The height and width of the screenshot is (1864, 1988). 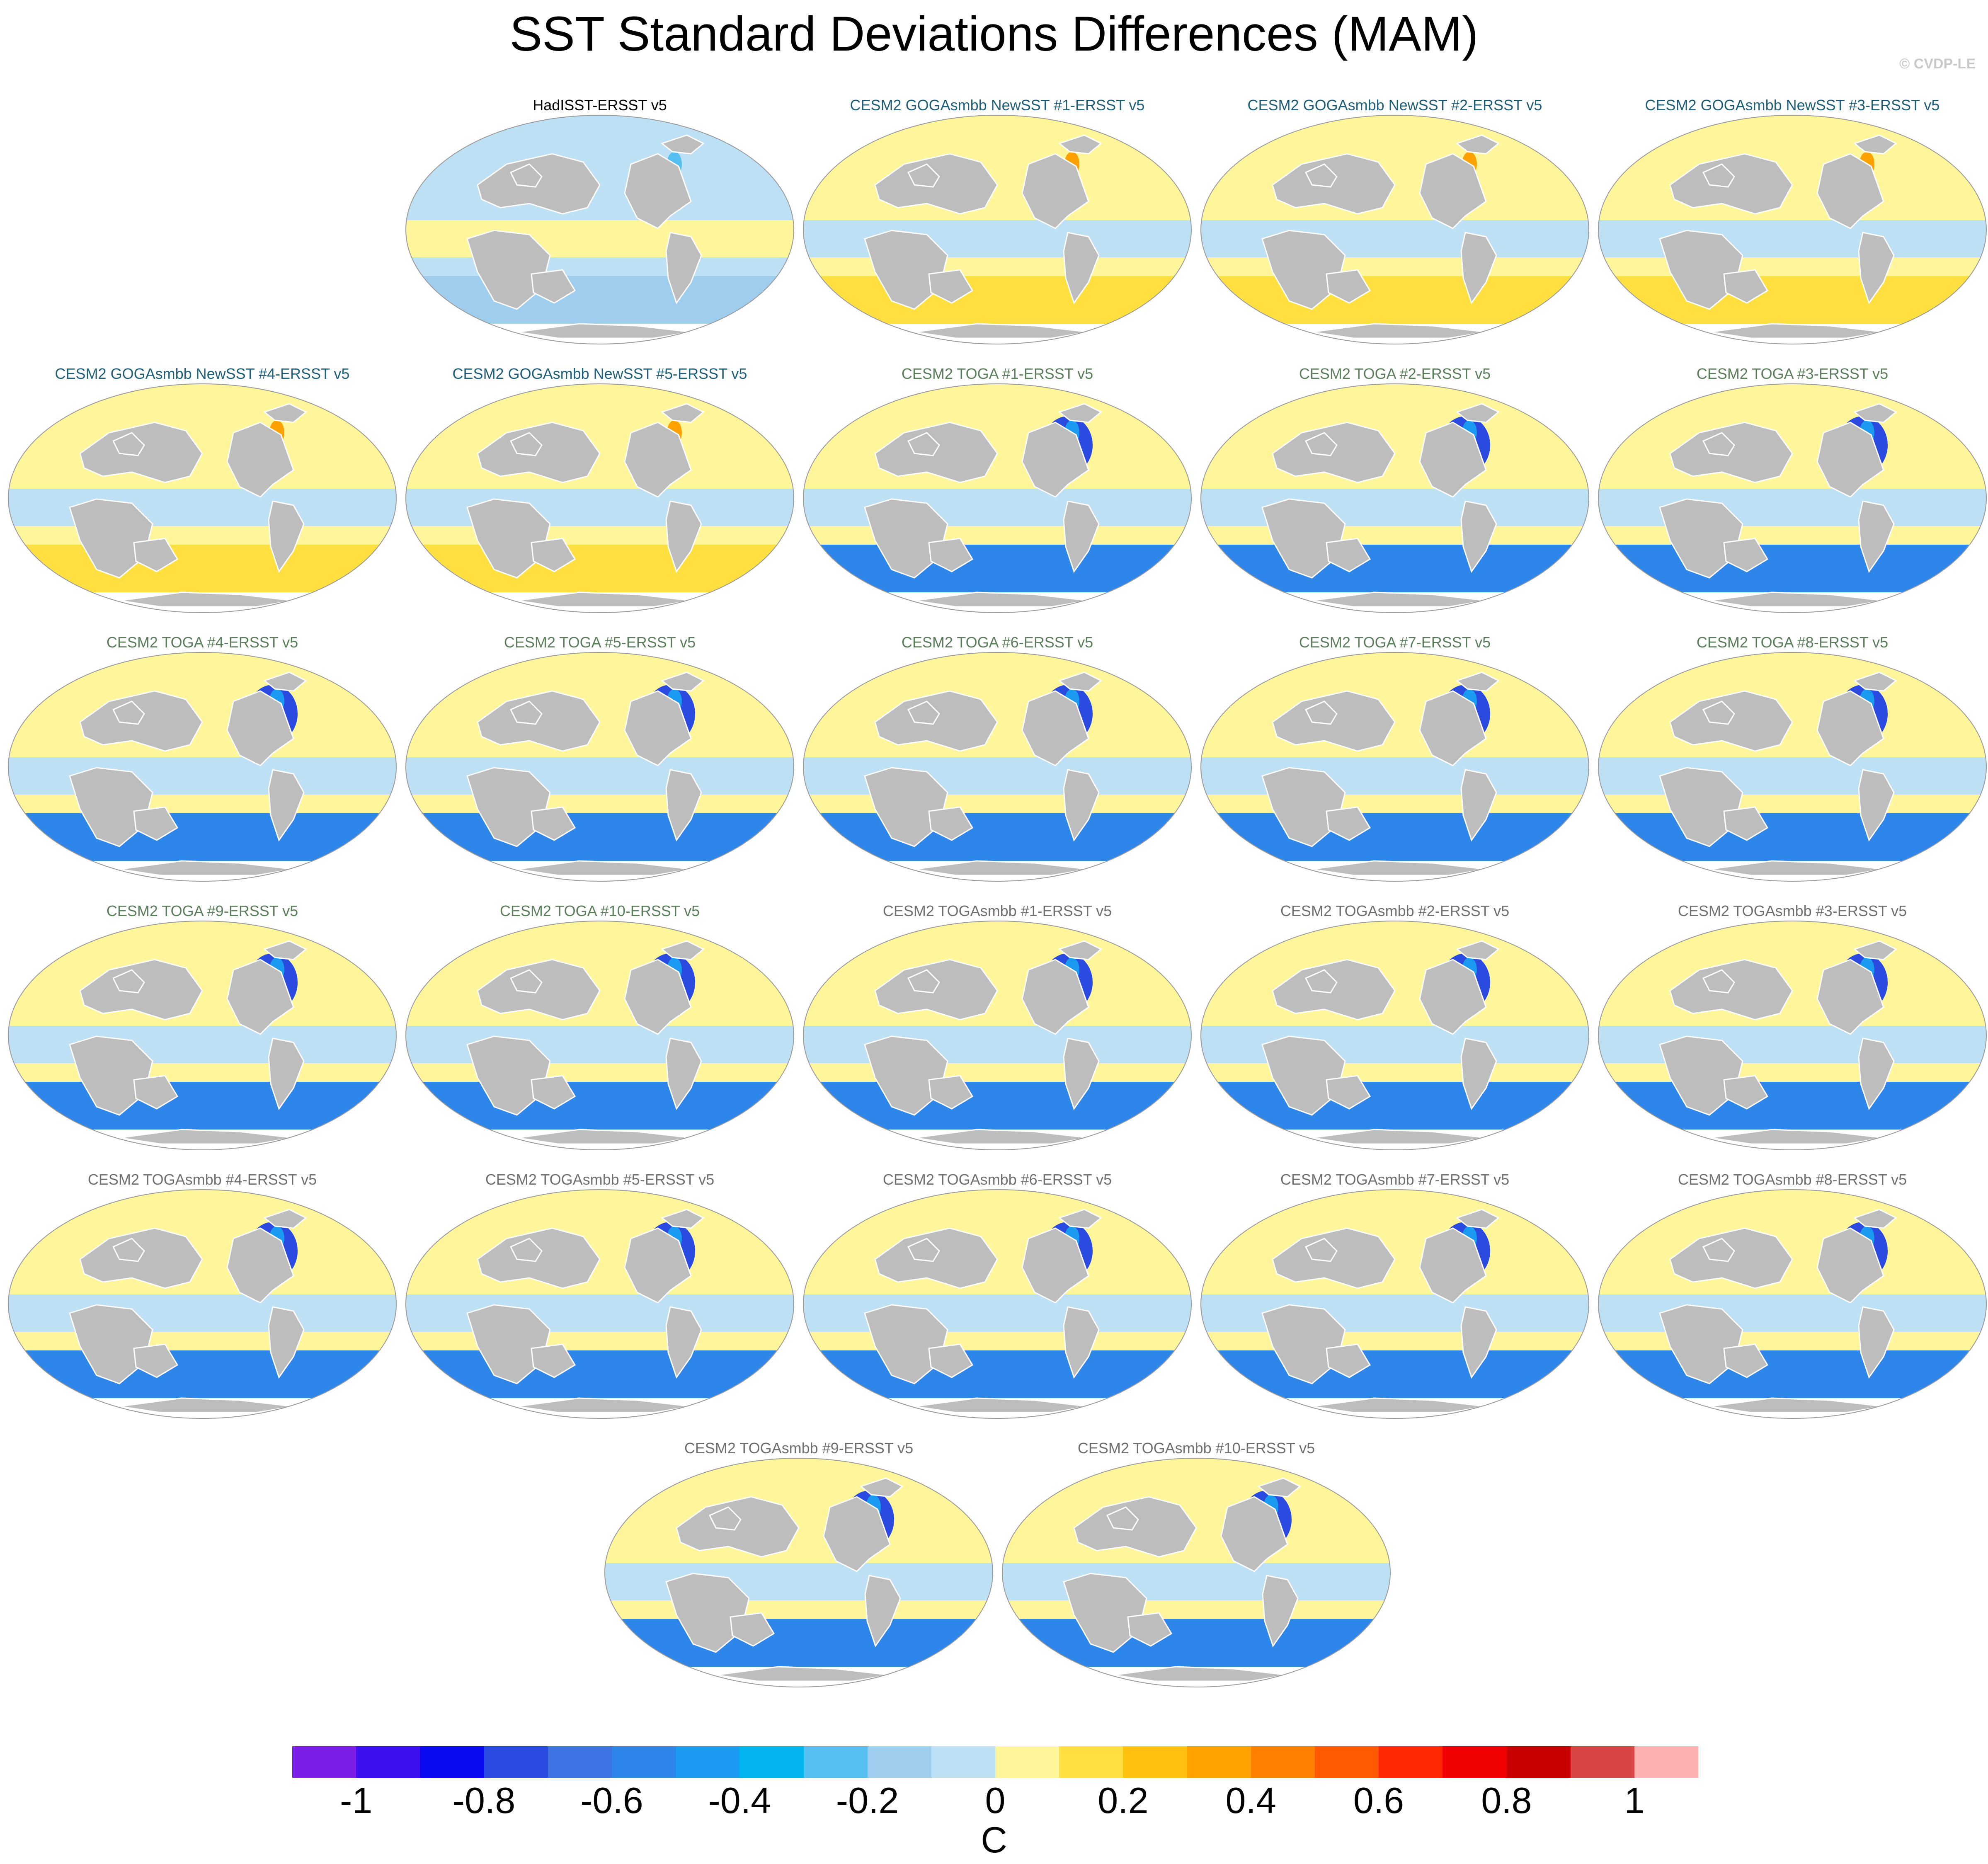 What do you see at coordinates (867, 1800) in the screenshot?
I see `colorbar-tick-label: -0.2` at bounding box center [867, 1800].